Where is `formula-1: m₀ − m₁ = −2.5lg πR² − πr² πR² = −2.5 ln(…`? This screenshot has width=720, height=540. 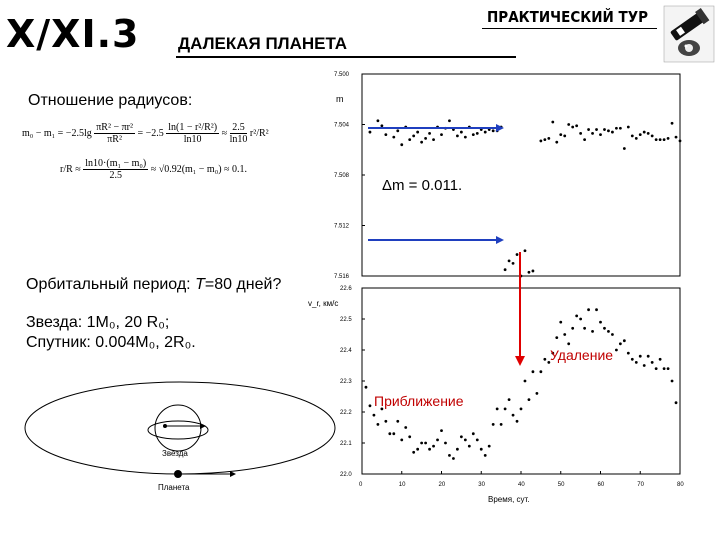 formula-1: m₀ − m₁ = −2.5lg πR² − πr² πR² = −2.5 ln(… is located at coordinates (172, 133).